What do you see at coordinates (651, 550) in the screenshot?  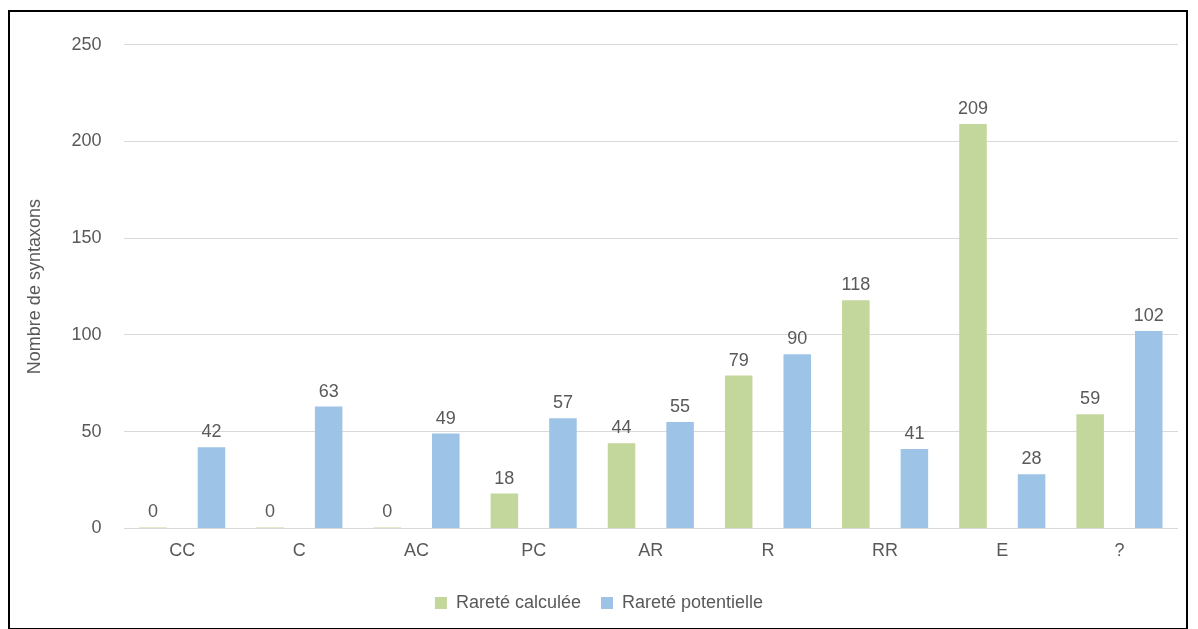 I see `x-tick-label: AR` at bounding box center [651, 550].